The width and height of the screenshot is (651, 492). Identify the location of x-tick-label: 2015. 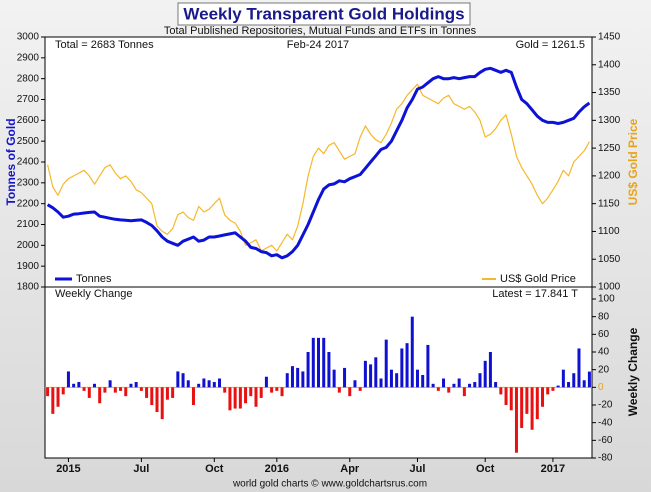
(68, 469).